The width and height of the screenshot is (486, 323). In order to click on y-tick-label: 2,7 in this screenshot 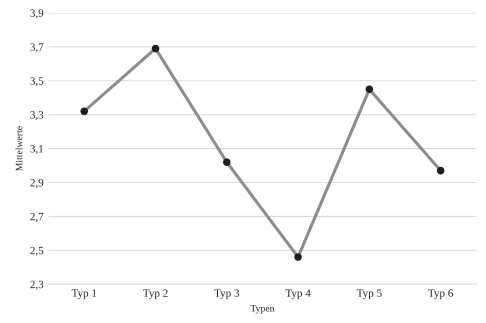, I will do `click(37, 217)`.